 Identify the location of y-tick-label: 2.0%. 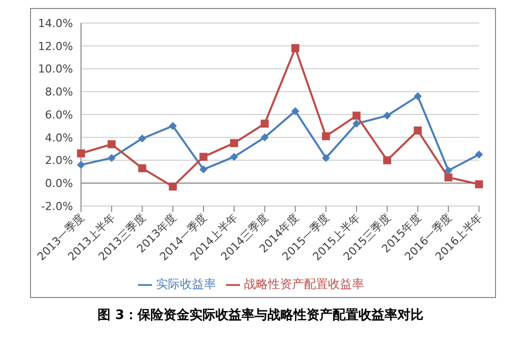
(59, 161).